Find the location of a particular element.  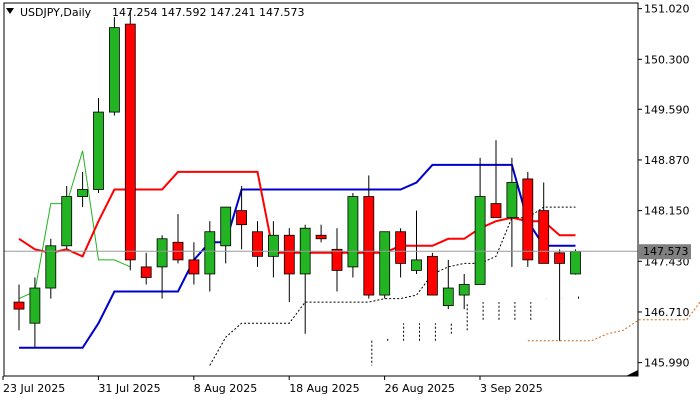

current-price-tag: 147.573 is located at coordinates (665, 252).